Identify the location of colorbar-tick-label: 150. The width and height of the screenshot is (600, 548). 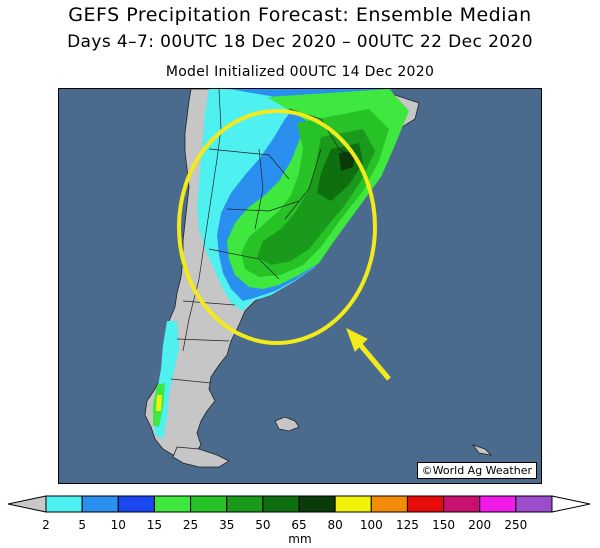
(444, 525).